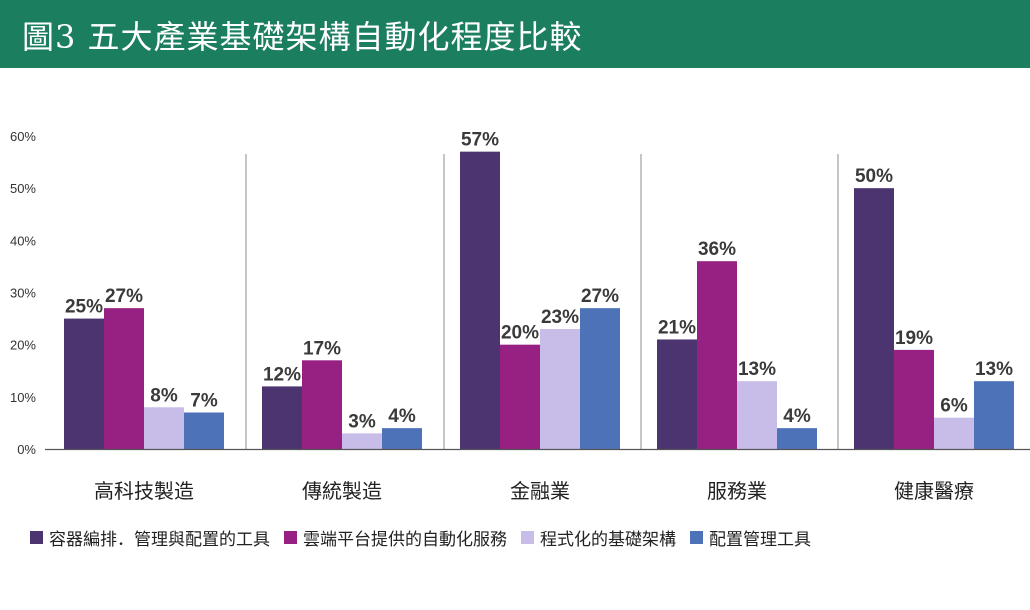 The image size is (1030, 610). I want to click on title-banner: 圖3 五大產業基礎架構自動化程度比較, so click(515, 34).